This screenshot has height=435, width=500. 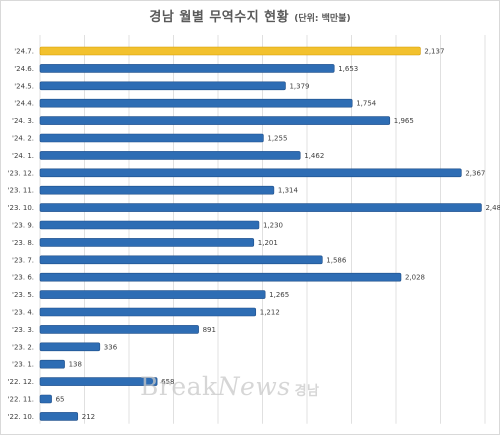 I want to click on category-tick-label: '24. 1., so click(x=23, y=156).